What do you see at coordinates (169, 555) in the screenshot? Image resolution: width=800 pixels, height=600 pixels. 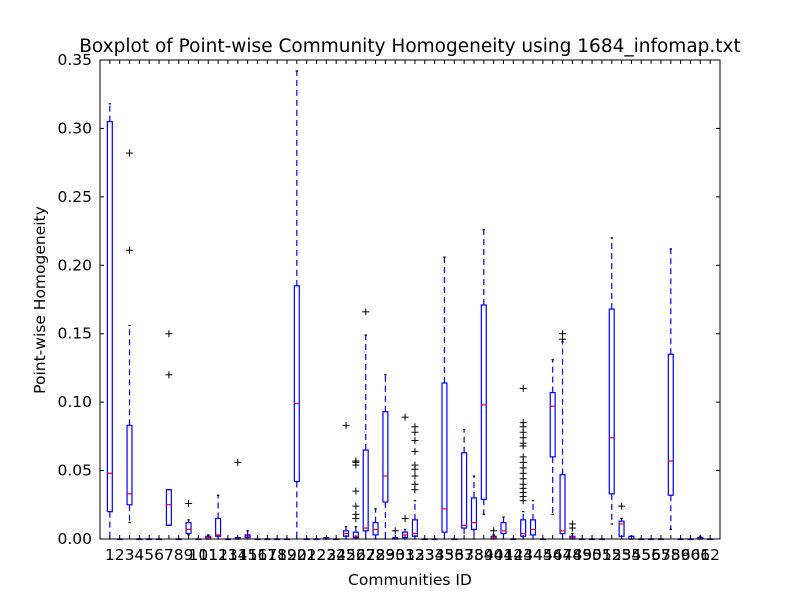 I see `x-tick-label: 7` at bounding box center [169, 555].